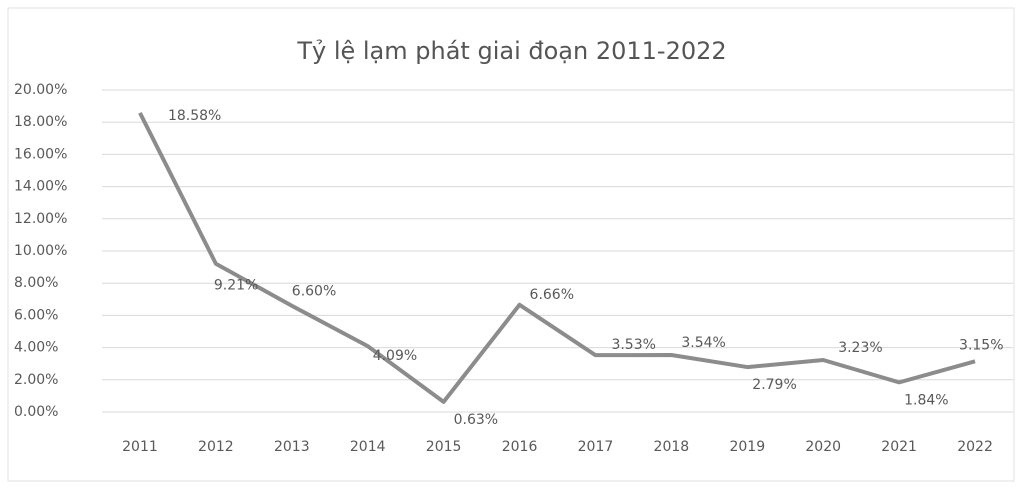 This screenshot has height=489, width=1022. Describe the element at coordinates (476, 420) in the screenshot. I see `data-label: 0.63%` at that location.